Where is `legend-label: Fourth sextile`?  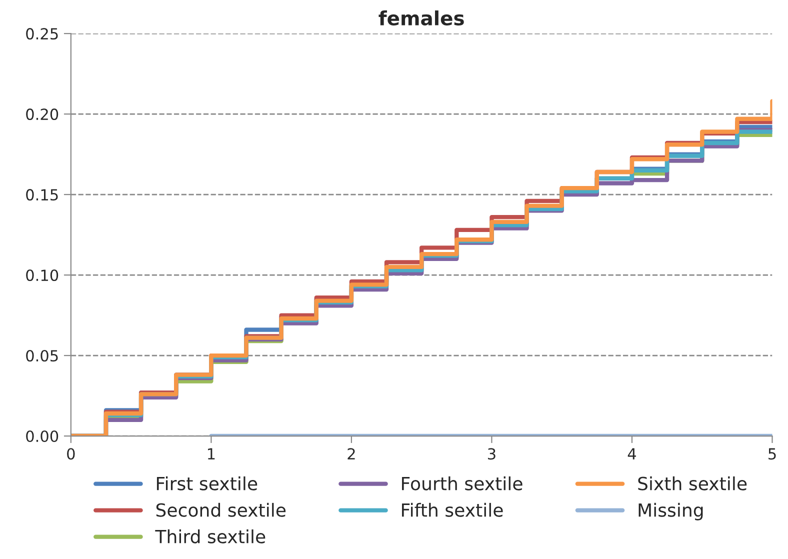 legend-label: Fourth sextile is located at coordinates (462, 483).